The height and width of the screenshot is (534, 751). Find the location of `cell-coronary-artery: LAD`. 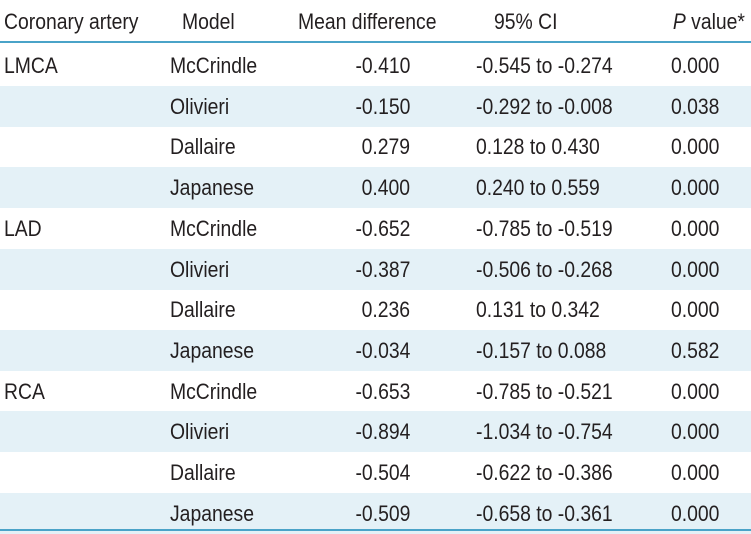

cell-coronary-artery: LAD is located at coordinates (23, 228).